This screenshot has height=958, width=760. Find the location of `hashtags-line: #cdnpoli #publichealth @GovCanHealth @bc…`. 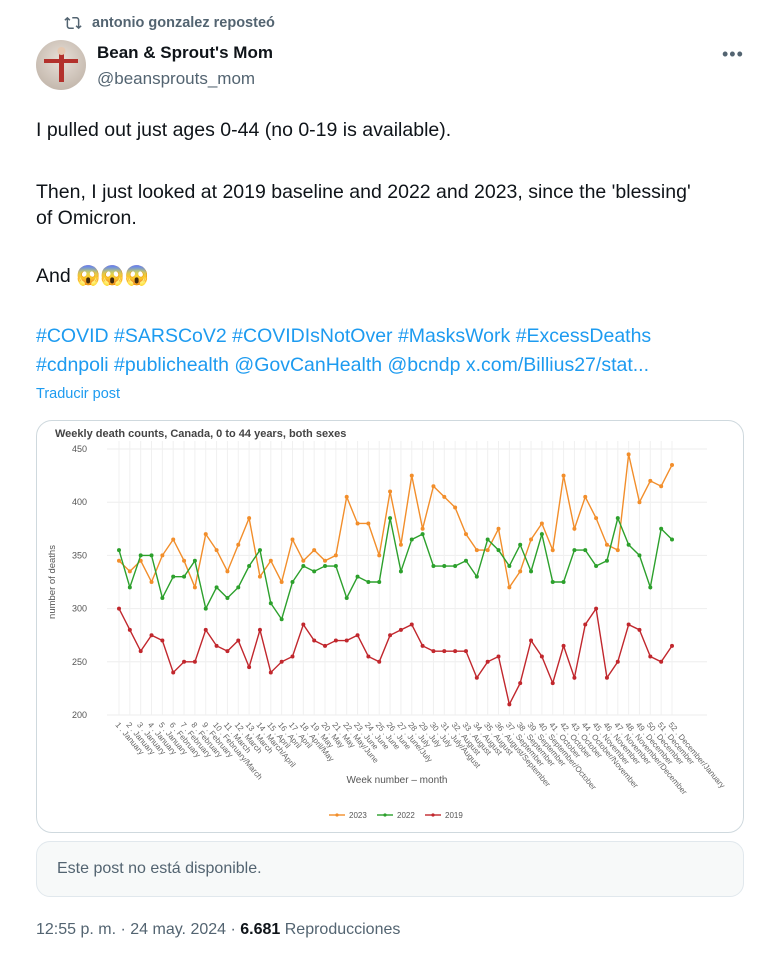

hashtags-line: #cdnpoli #publichealth @GovCanHealth @bc… is located at coordinates (343, 365).